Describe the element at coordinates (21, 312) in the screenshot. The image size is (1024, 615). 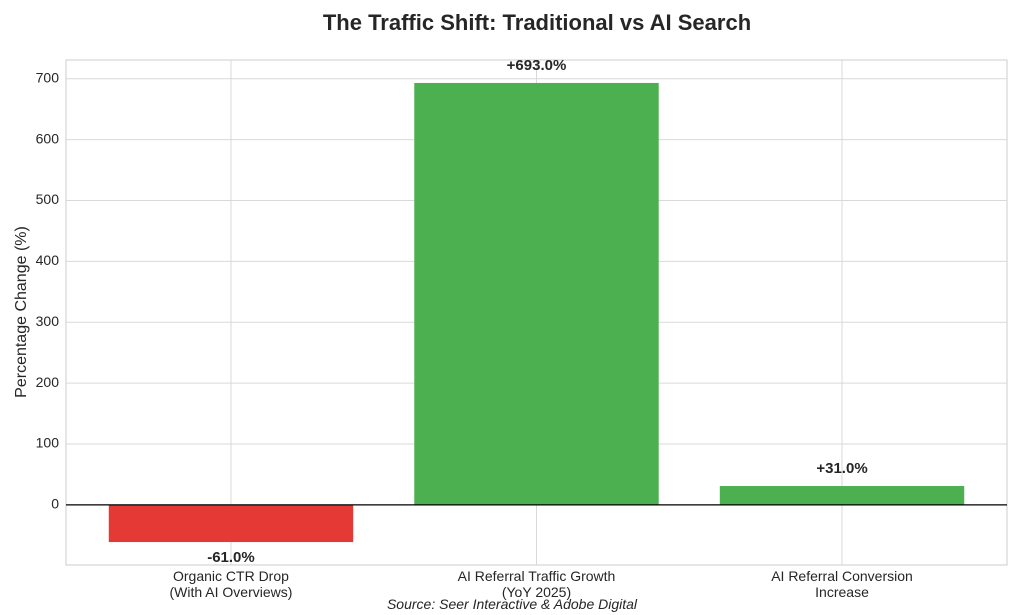
I see `y-axis-label: Percentage Change (%)` at that location.